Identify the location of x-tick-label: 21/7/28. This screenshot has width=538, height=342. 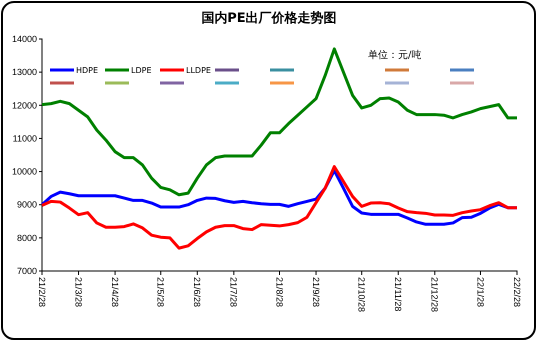
(233, 292).